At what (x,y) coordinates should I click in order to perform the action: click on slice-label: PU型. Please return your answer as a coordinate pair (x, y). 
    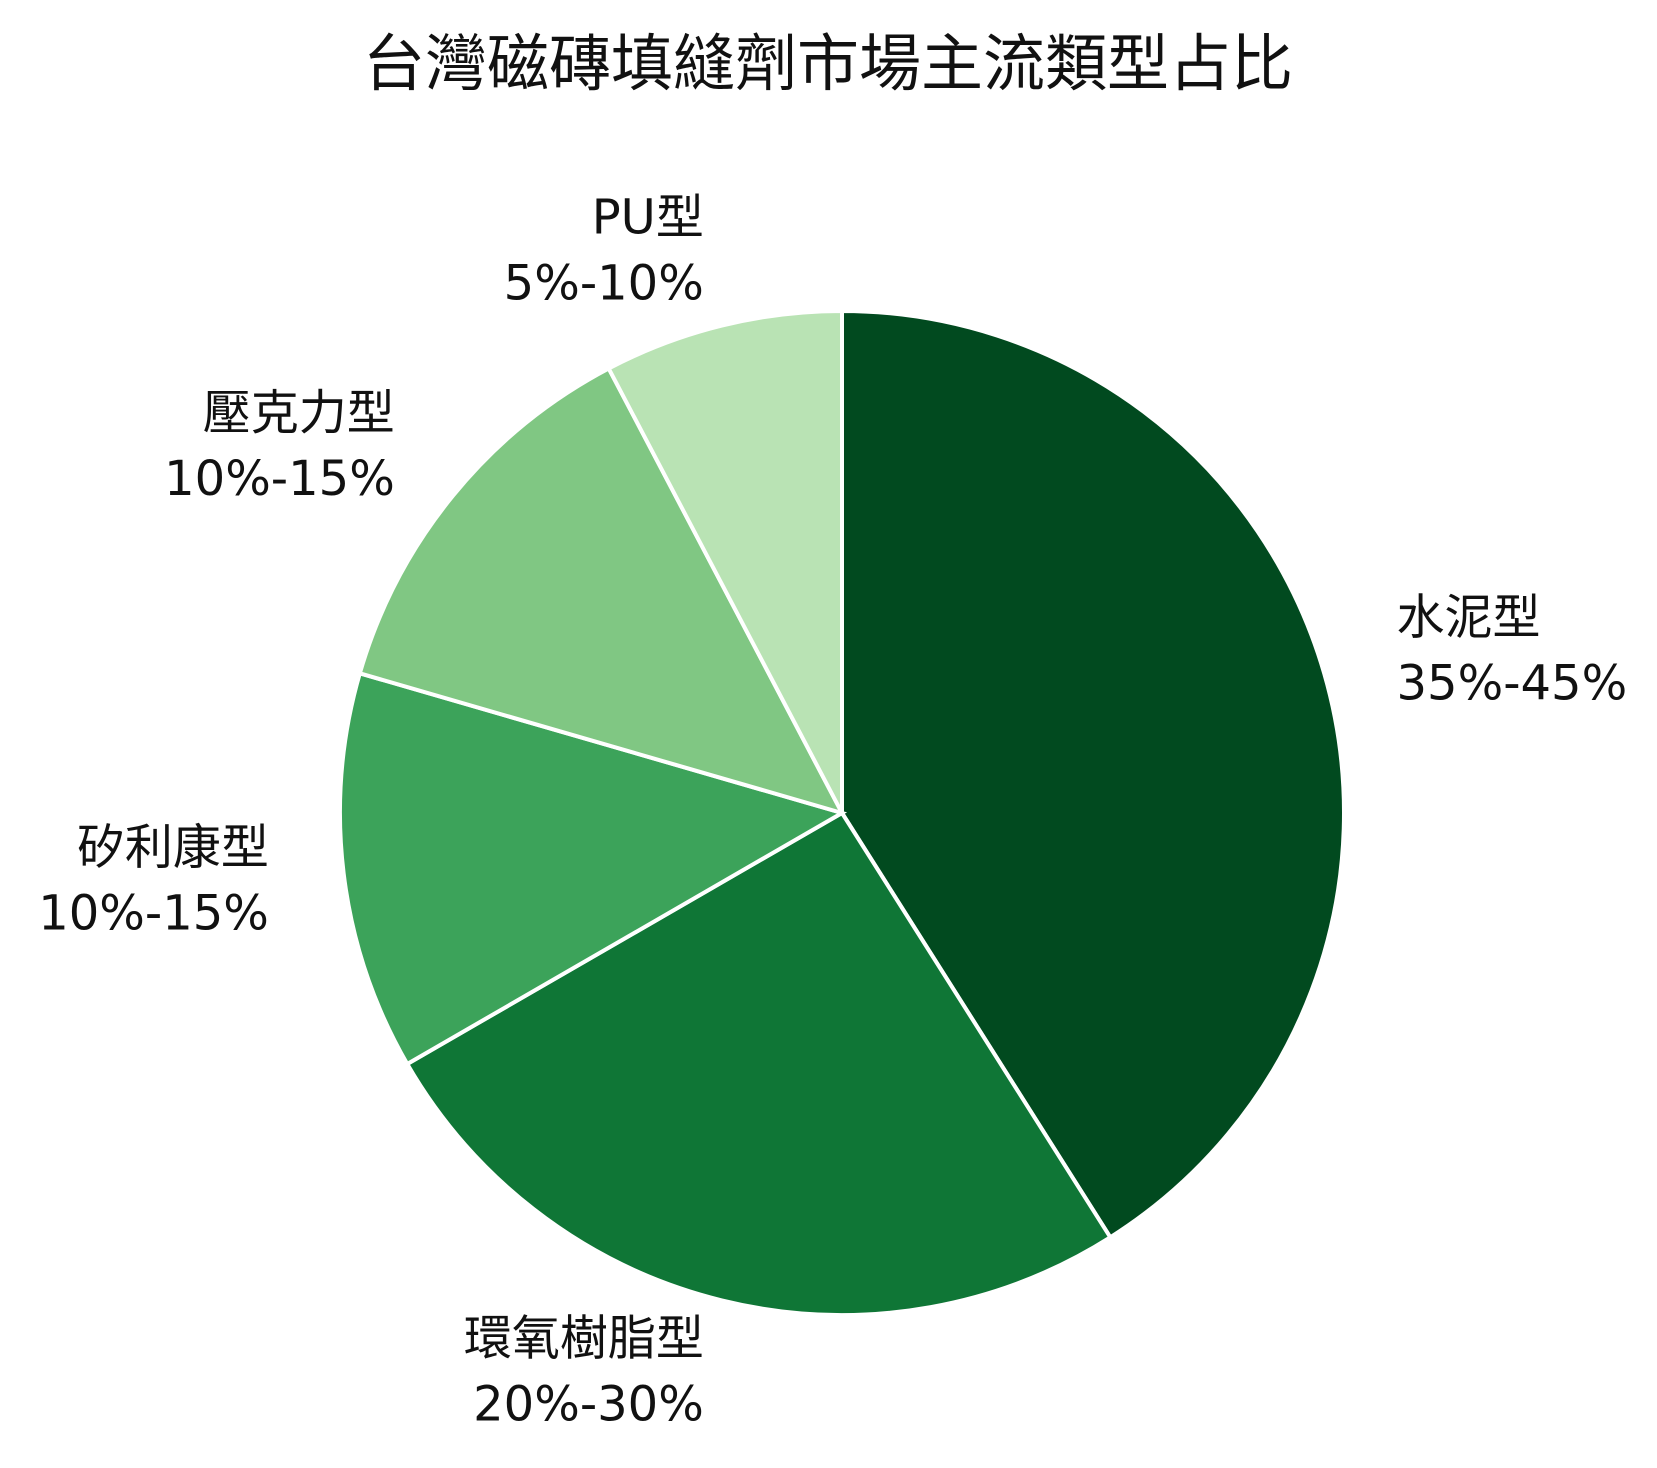
    Looking at the image, I should click on (648, 217).